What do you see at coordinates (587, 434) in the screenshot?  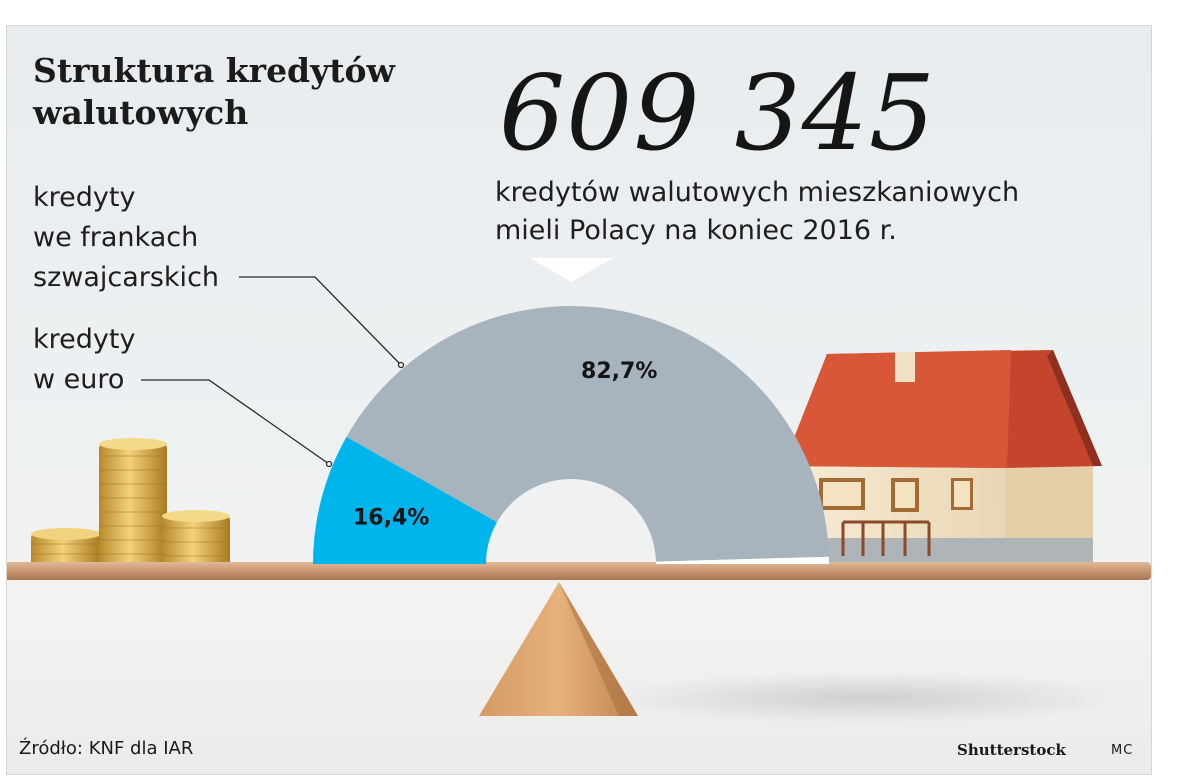 I see `donut-segment-chf` at bounding box center [587, 434].